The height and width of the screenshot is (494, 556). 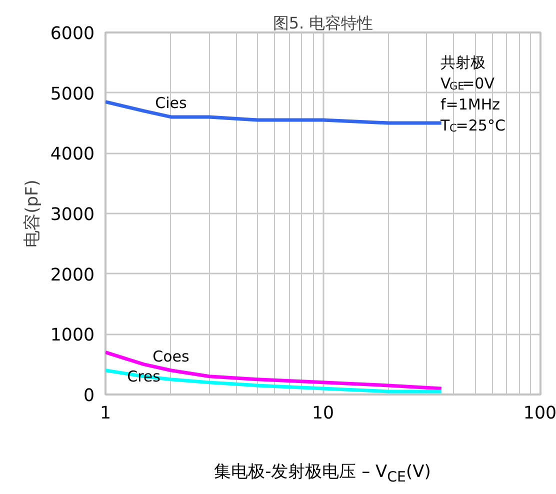 What do you see at coordinates (473, 125) in the screenshot?
I see `annotation: TC=25°C` at bounding box center [473, 125].